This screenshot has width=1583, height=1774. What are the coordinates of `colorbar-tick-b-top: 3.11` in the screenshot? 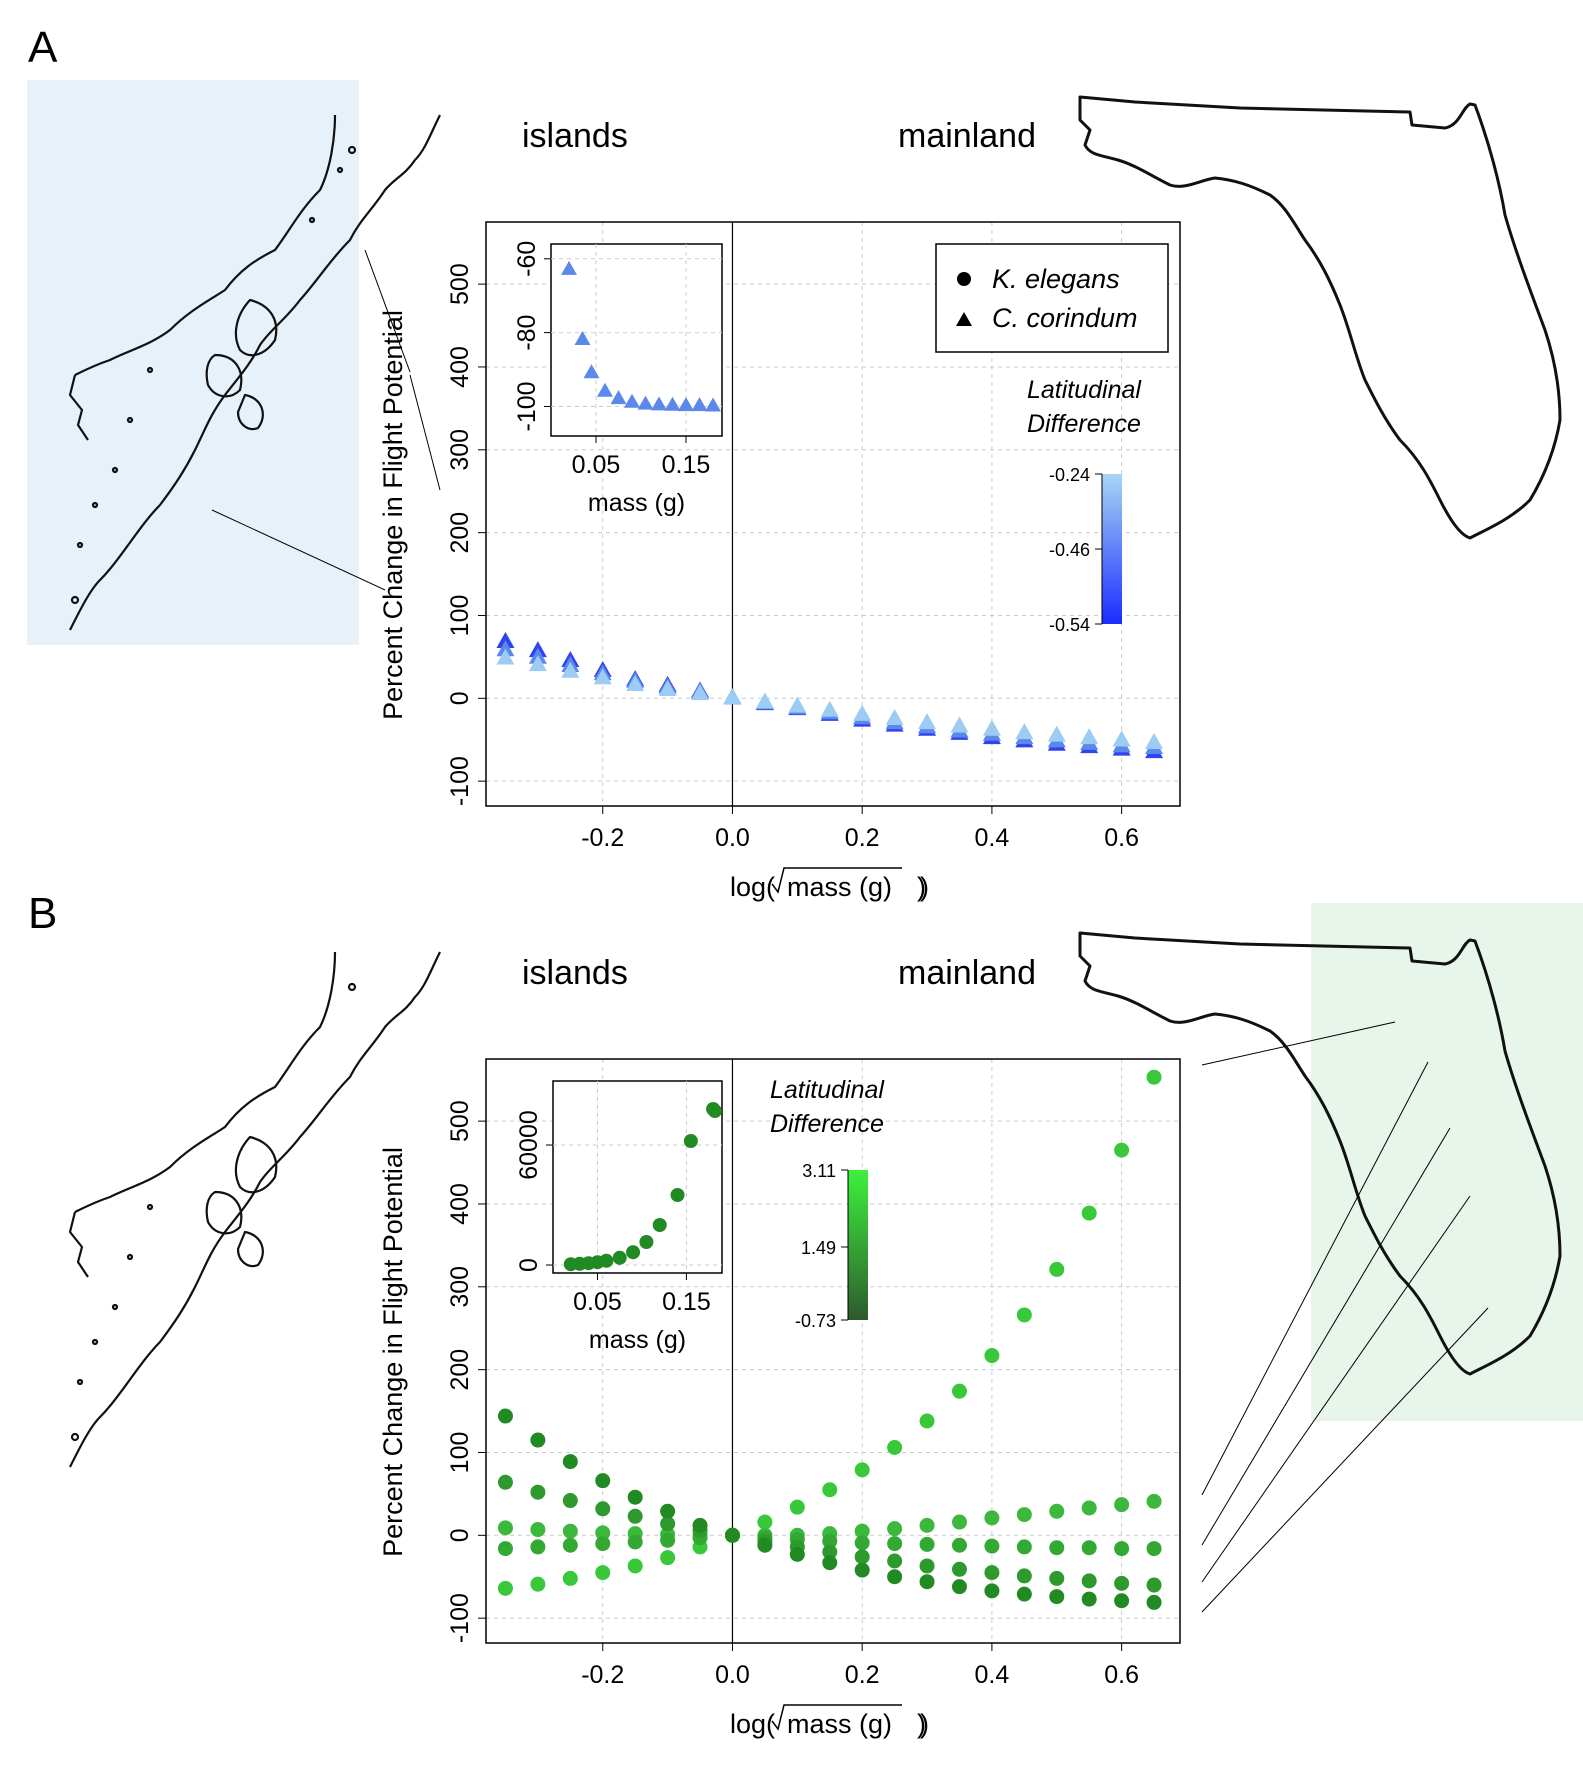 It's located at (819, 1171).